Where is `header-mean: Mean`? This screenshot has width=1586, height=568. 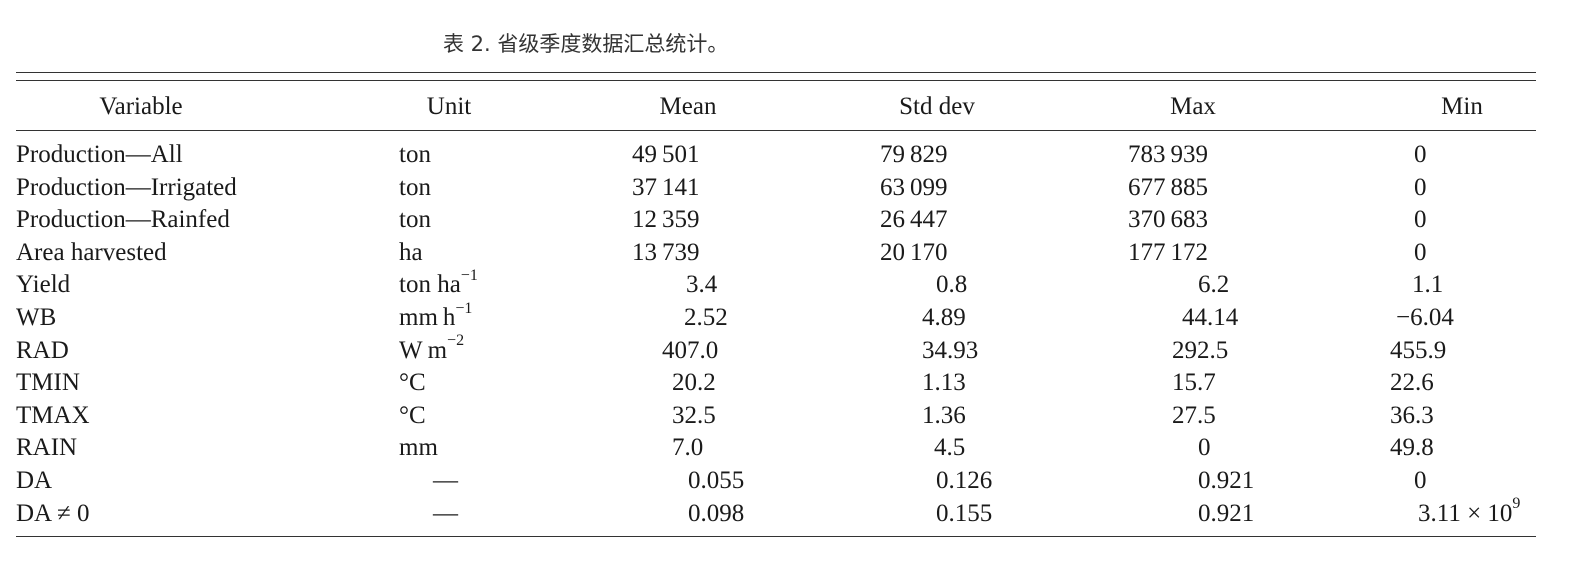 header-mean: Mean is located at coordinates (688, 106).